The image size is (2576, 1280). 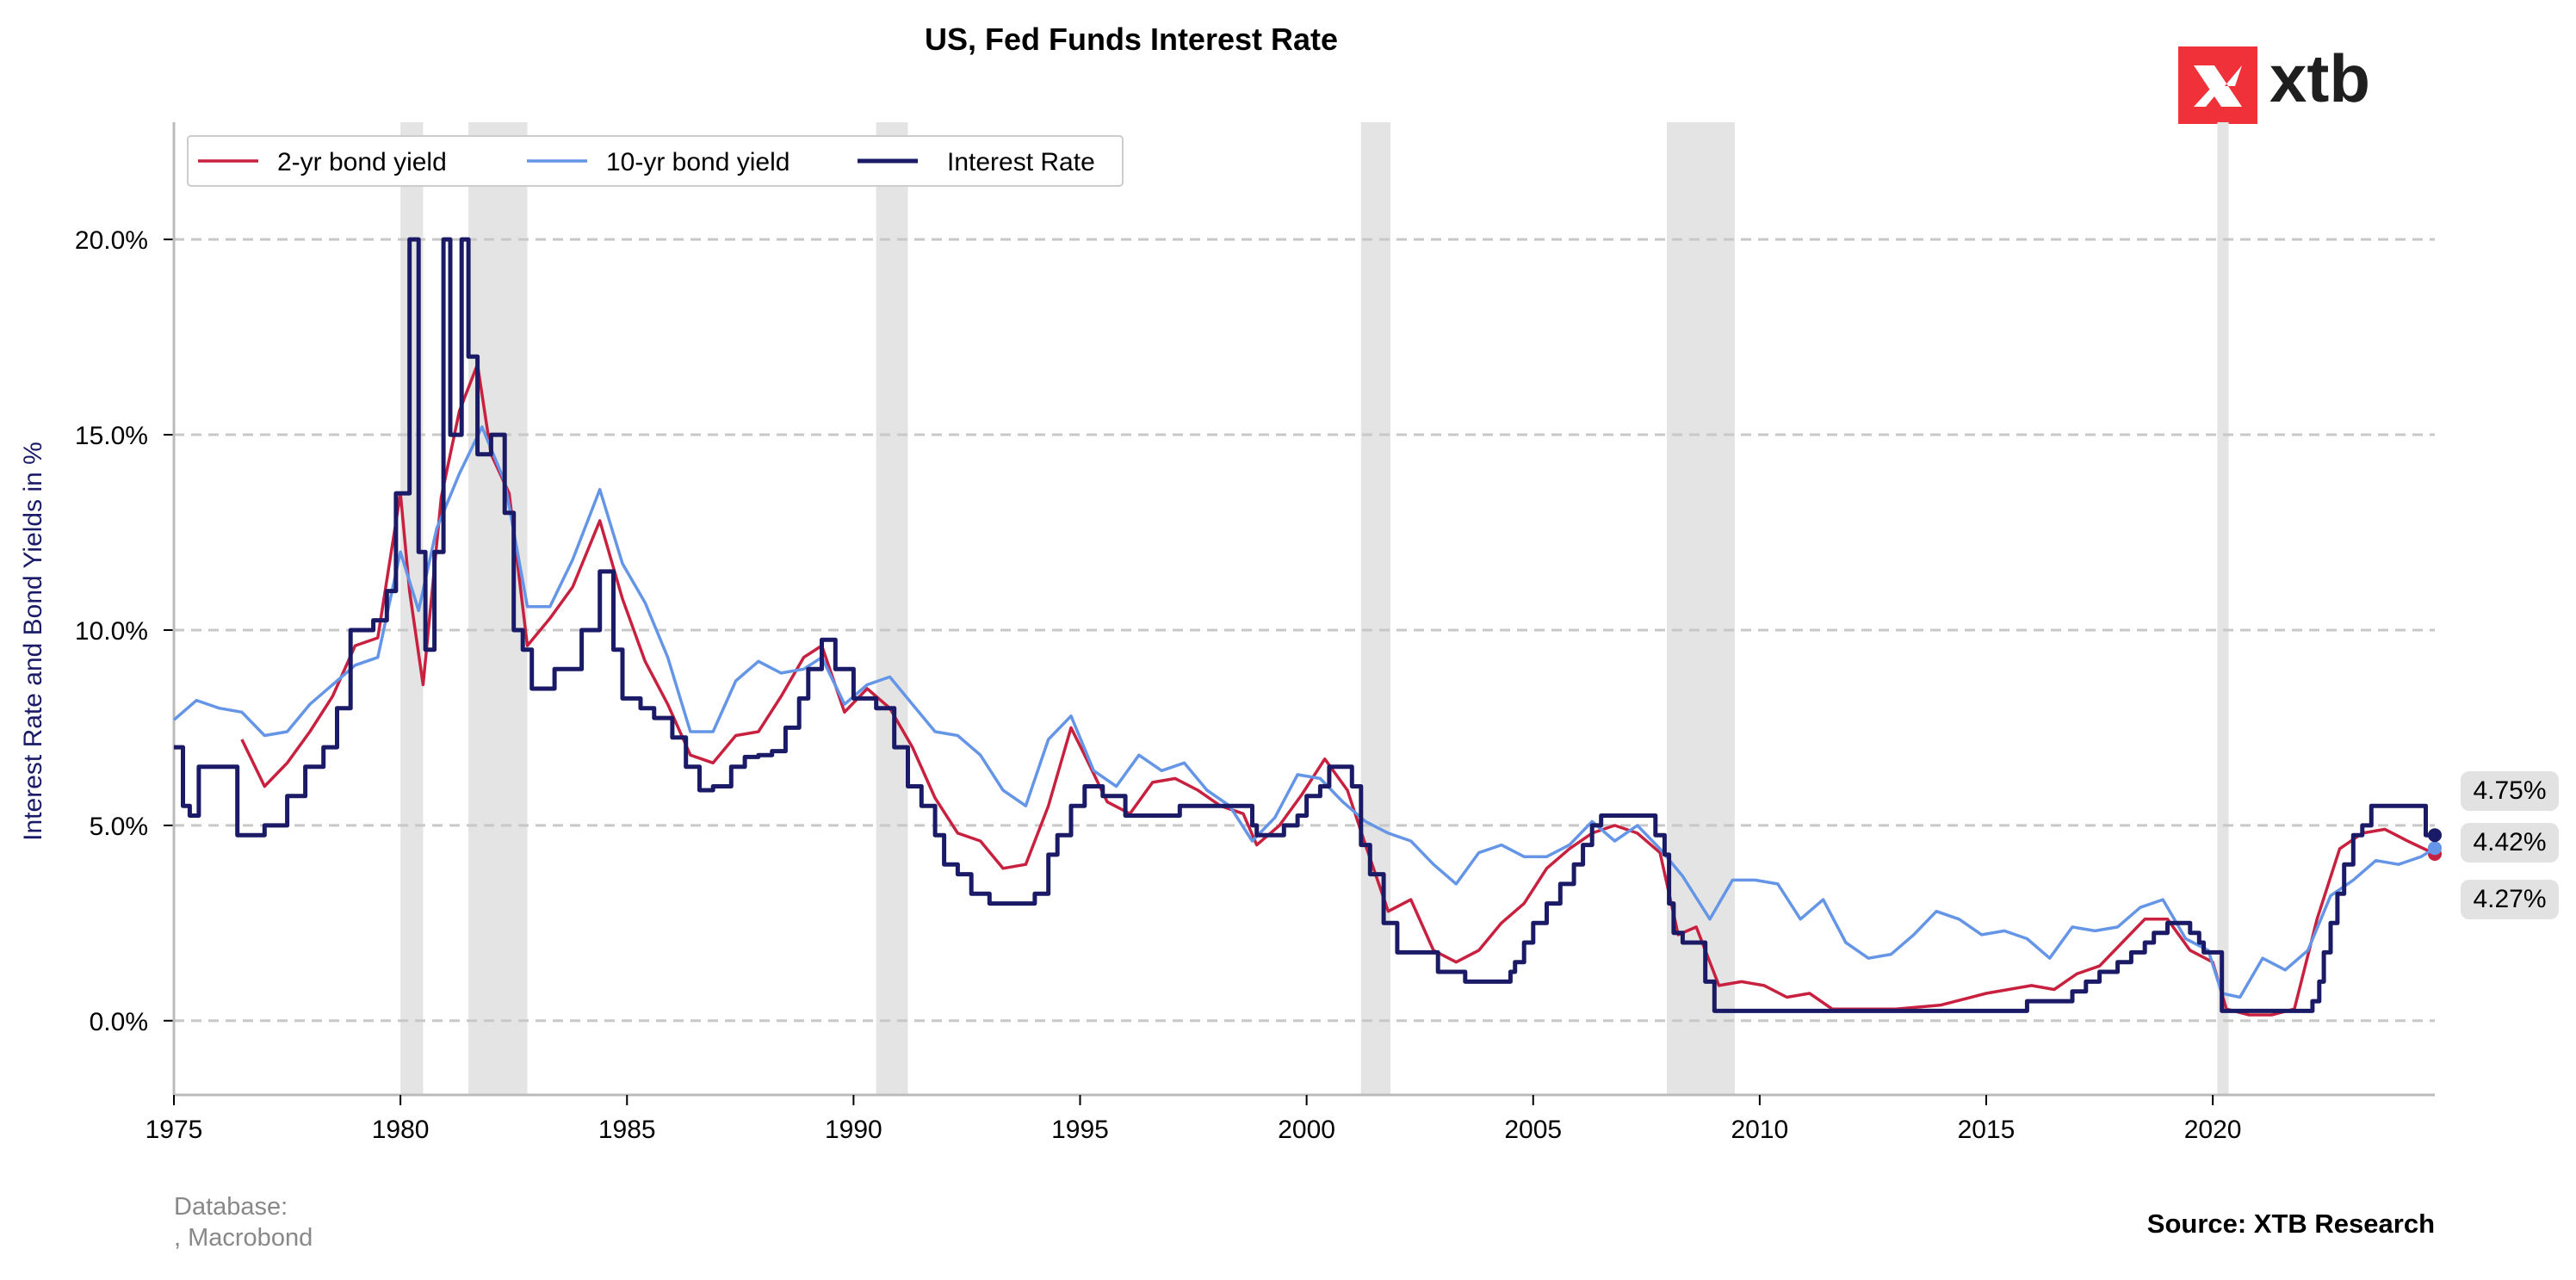 What do you see at coordinates (2319, 78) in the screenshot?
I see `xtb-logo-text: xtb` at bounding box center [2319, 78].